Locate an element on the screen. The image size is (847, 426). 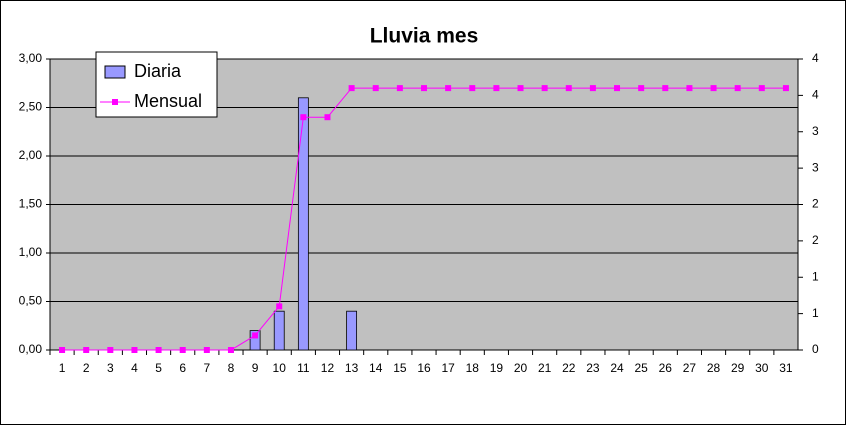
x-tick-label: 31 is located at coordinates (786, 368).